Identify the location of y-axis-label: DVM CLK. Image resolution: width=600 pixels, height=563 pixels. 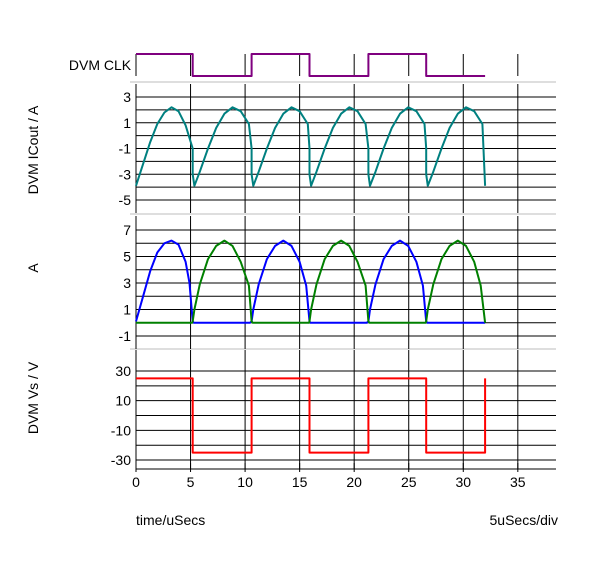
(100, 65).